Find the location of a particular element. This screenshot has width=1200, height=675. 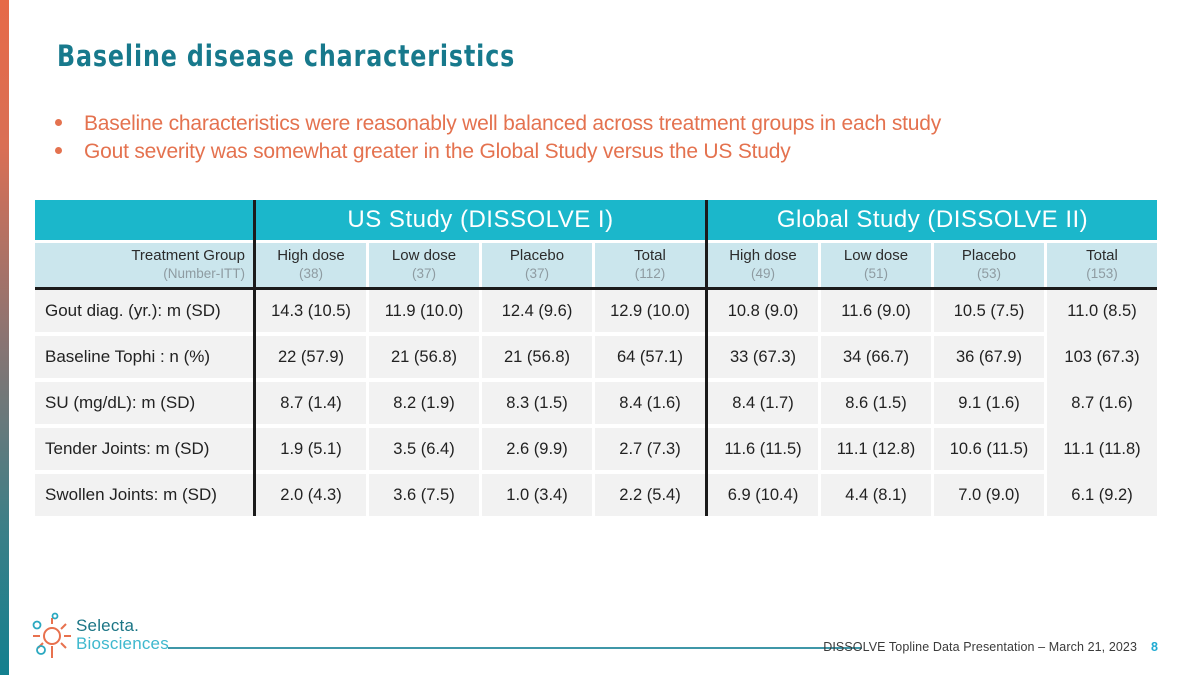

logo-line1: Selecta. is located at coordinates (108, 626).